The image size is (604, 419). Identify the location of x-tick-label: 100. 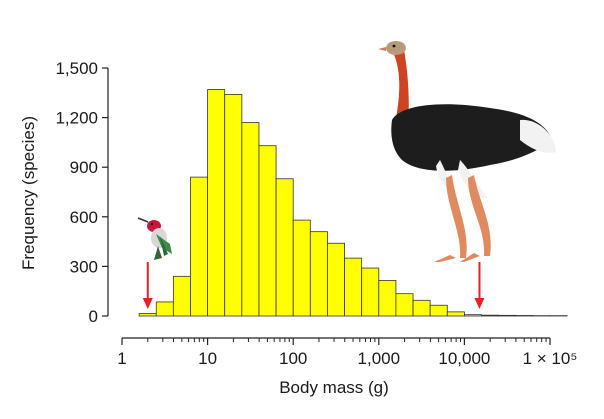
(293, 358).